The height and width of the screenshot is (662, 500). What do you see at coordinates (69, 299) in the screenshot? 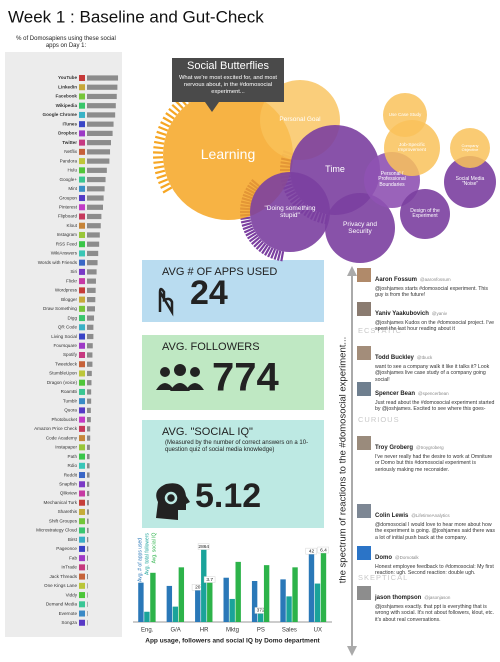
I see `app-label: Blogger` at bounding box center [69, 299].